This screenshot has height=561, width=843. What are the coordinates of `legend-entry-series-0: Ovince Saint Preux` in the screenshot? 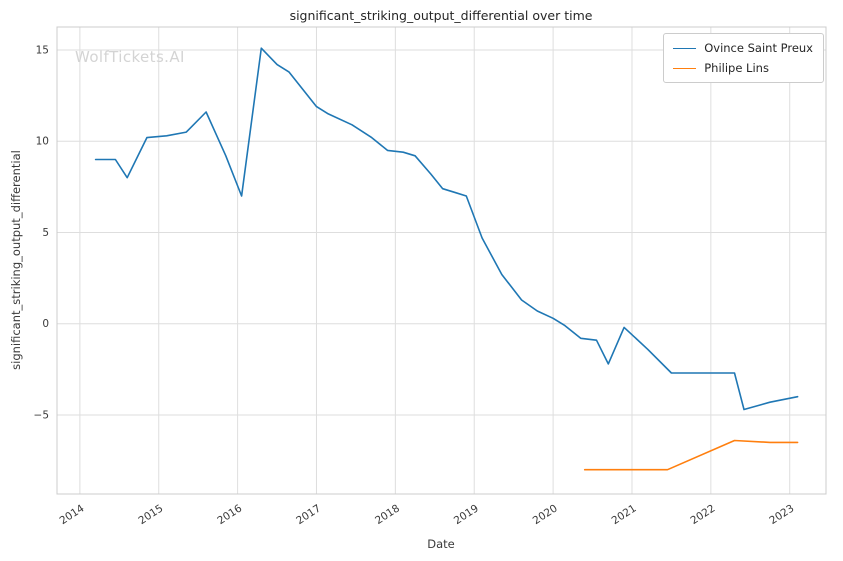 It's located at (743, 48).